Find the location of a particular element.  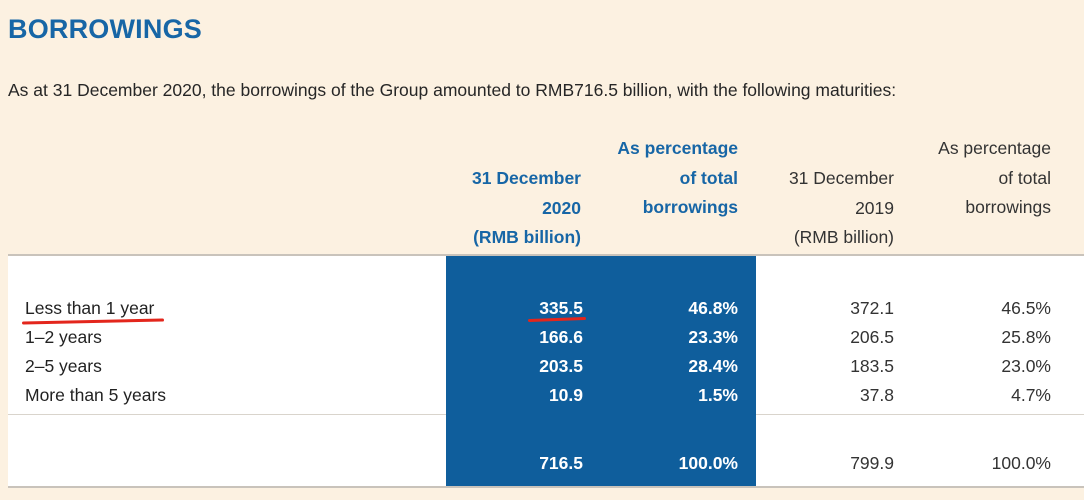

table-top-rule is located at coordinates (546, 255).